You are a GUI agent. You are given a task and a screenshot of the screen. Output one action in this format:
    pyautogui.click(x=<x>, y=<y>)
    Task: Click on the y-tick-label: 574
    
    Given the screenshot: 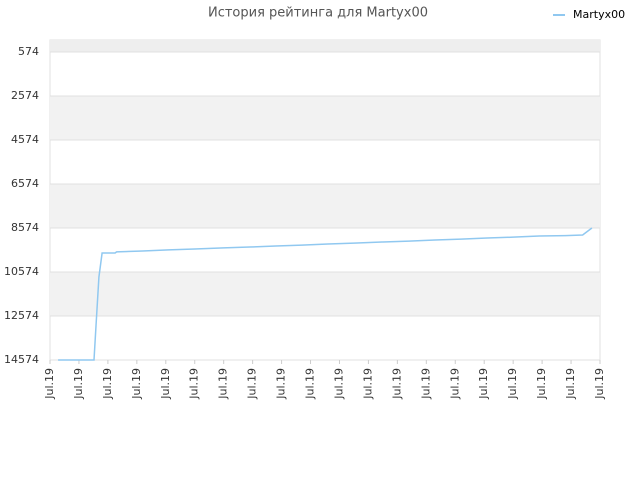 What is the action you would take?
    pyautogui.click(x=28, y=51)
    